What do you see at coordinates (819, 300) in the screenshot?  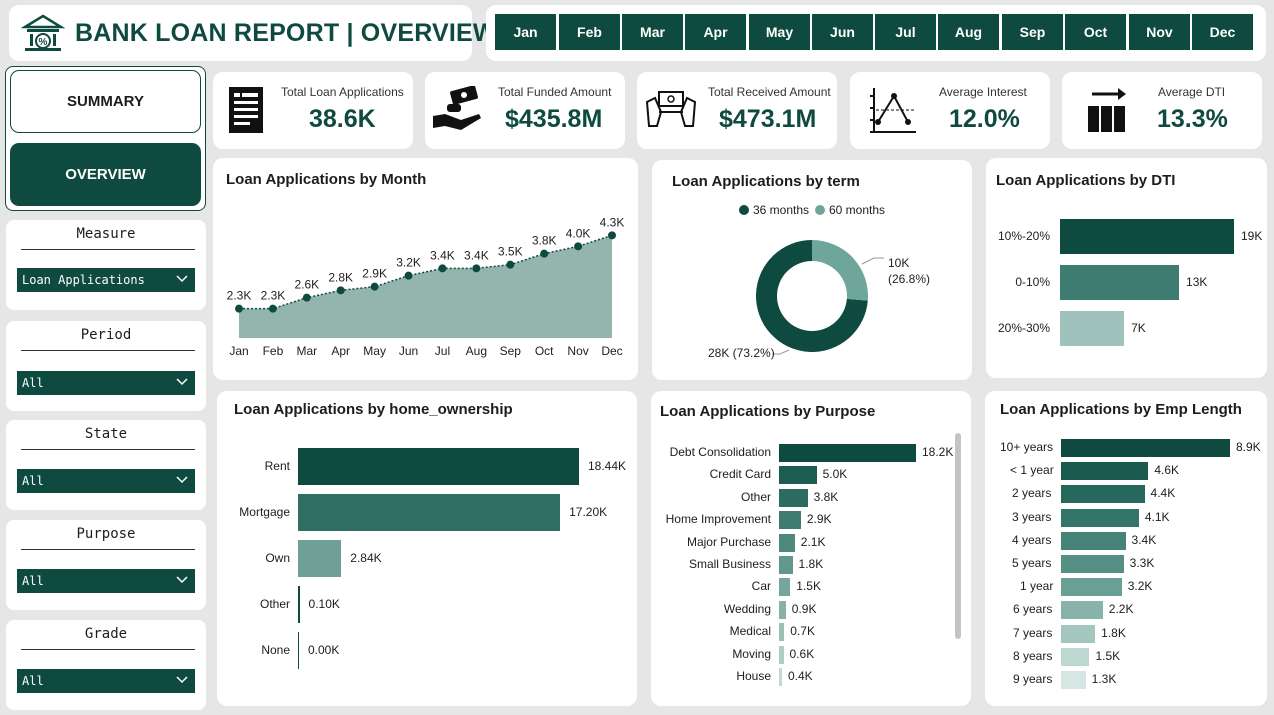 I see `term-donut-chart: 10K (26.8%) 28K (73.2%)` at bounding box center [819, 300].